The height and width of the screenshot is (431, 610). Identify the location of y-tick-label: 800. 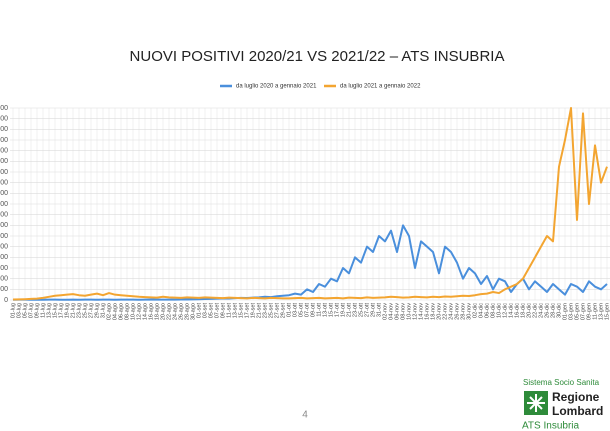
(4, 257).